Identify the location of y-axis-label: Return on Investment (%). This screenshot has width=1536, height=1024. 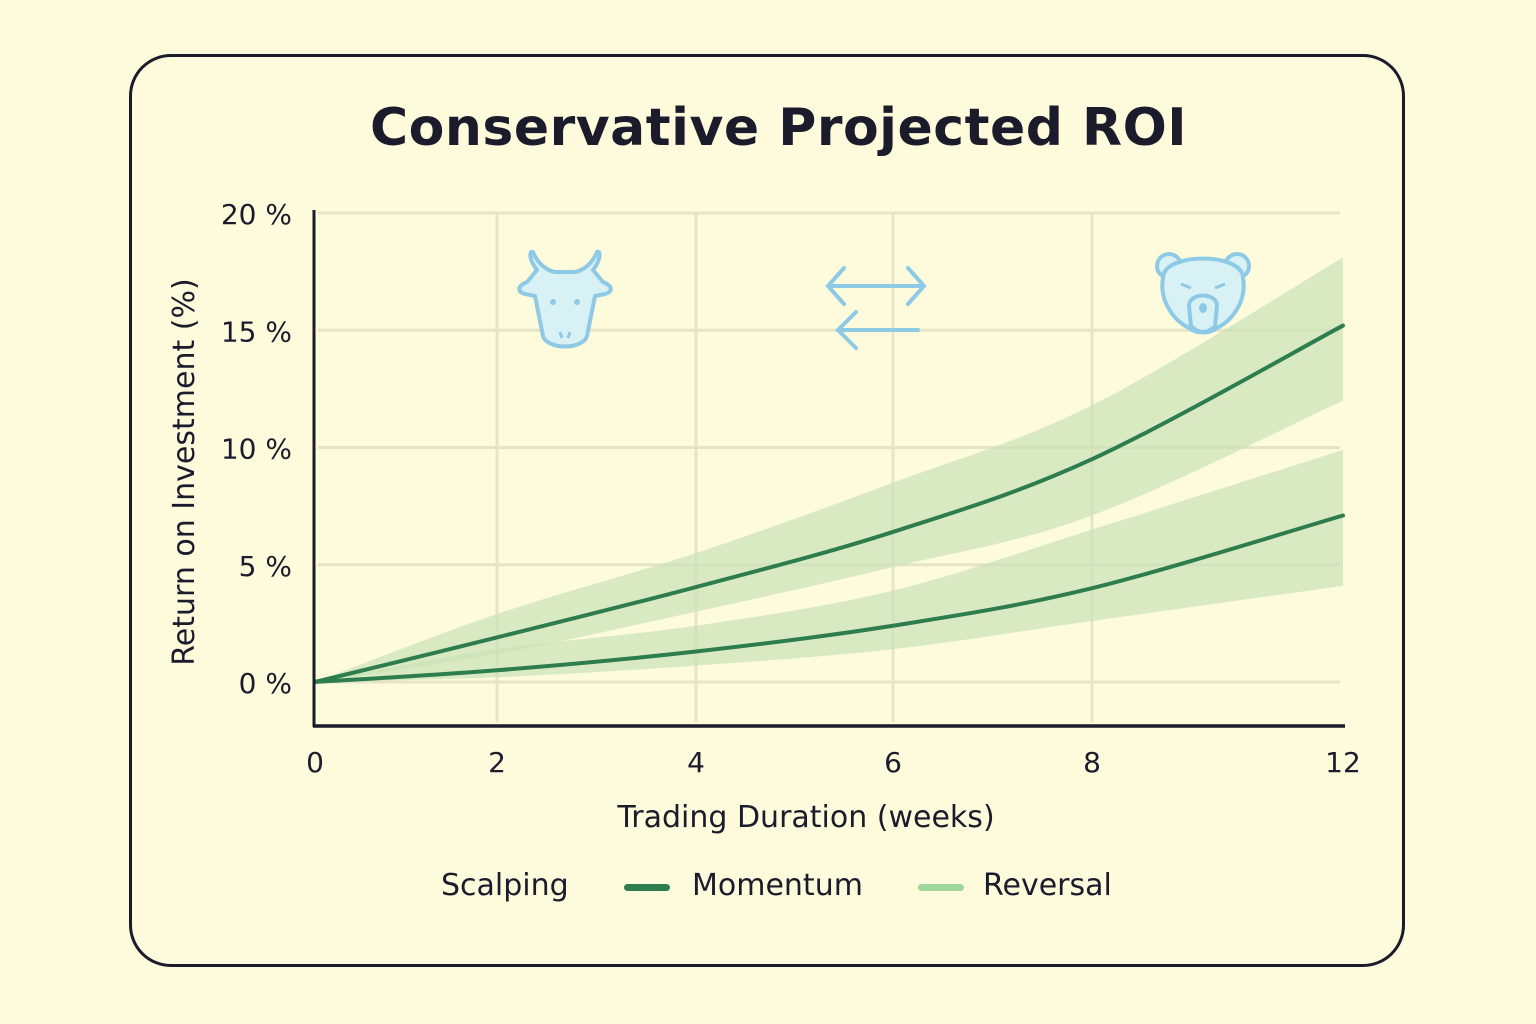
(184, 471).